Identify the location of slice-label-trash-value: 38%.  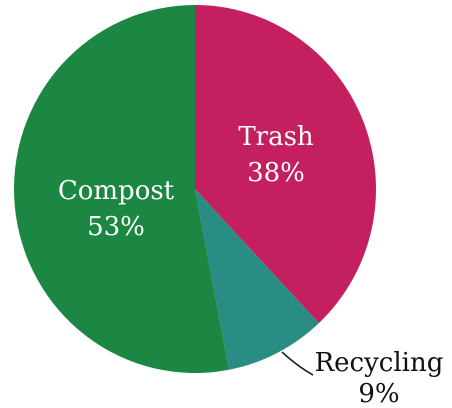
(276, 173).